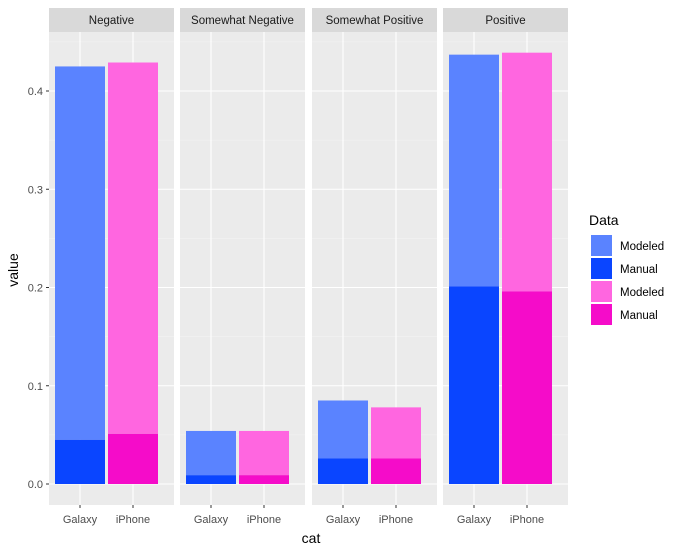  I want to click on facet-strip-label: Somewhat Positive, so click(375, 21).